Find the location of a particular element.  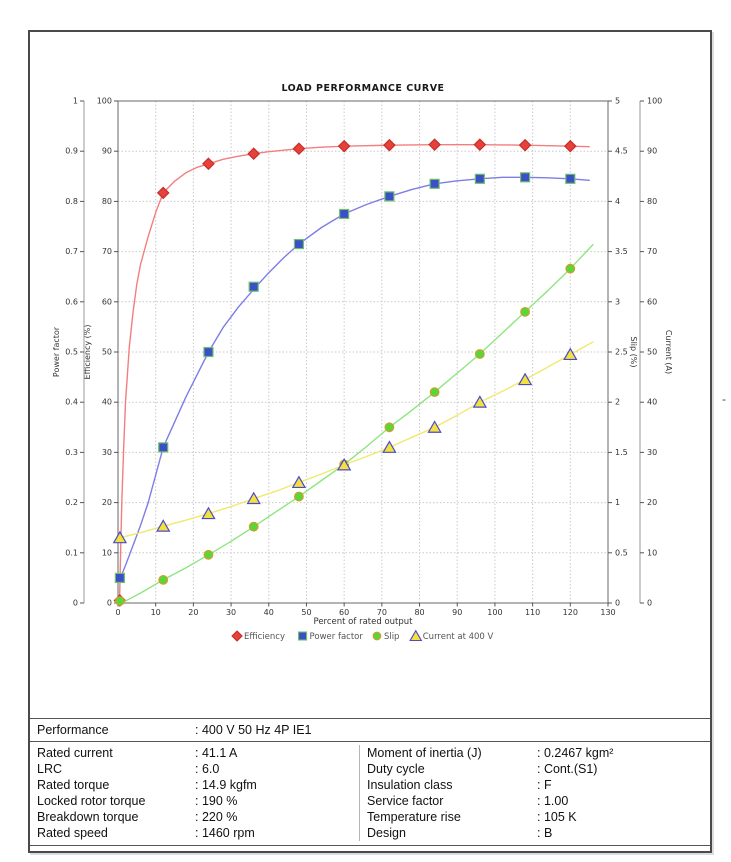

spec-row: Temperature rise : 105 K is located at coordinates (535, 817).